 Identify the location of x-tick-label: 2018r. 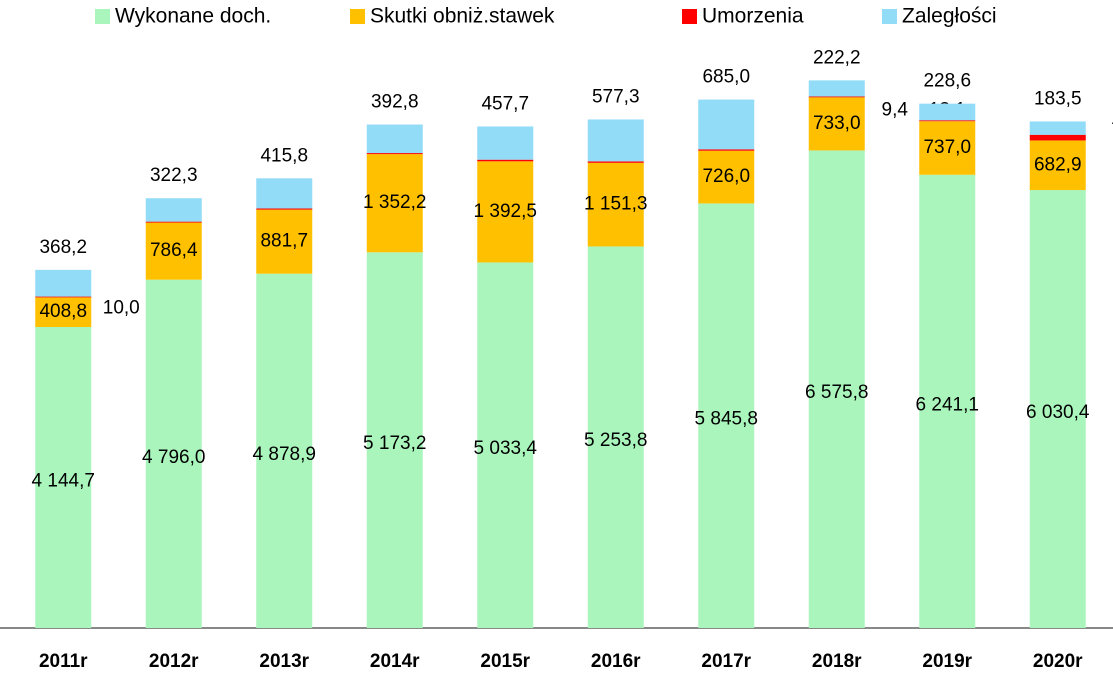
(837, 661).